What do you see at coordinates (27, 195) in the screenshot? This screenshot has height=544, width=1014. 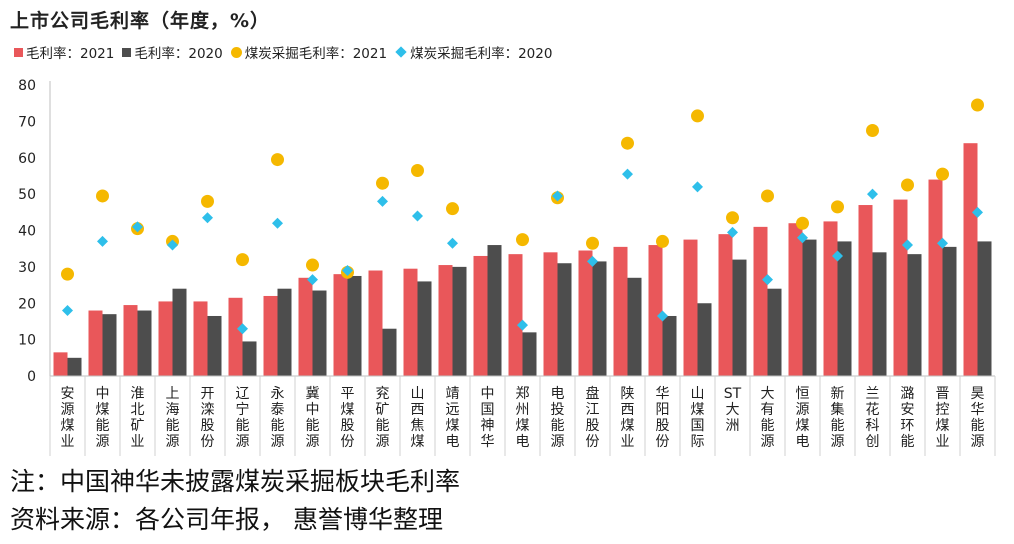 I see `y-tick-label: 50` at bounding box center [27, 195].